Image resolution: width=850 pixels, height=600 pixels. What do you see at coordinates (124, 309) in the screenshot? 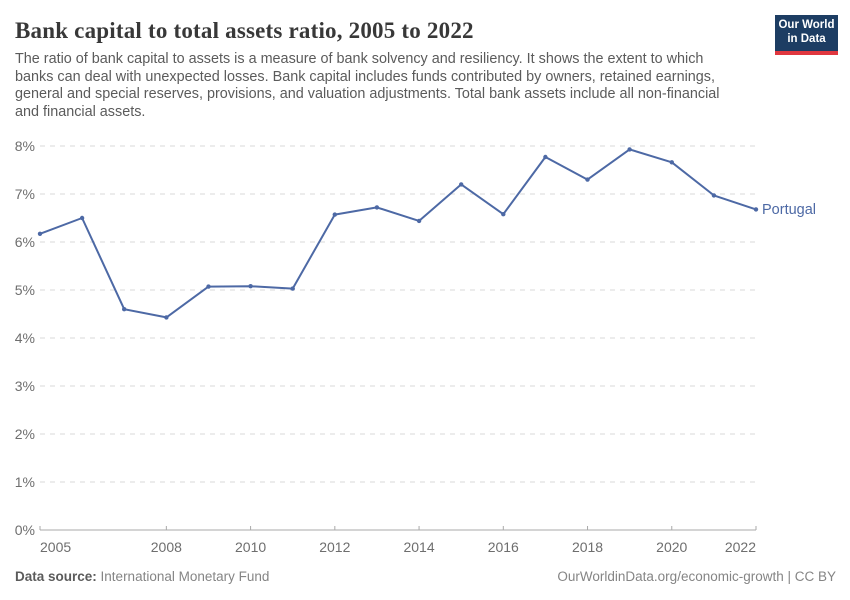
I see `data-point-2007` at bounding box center [124, 309].